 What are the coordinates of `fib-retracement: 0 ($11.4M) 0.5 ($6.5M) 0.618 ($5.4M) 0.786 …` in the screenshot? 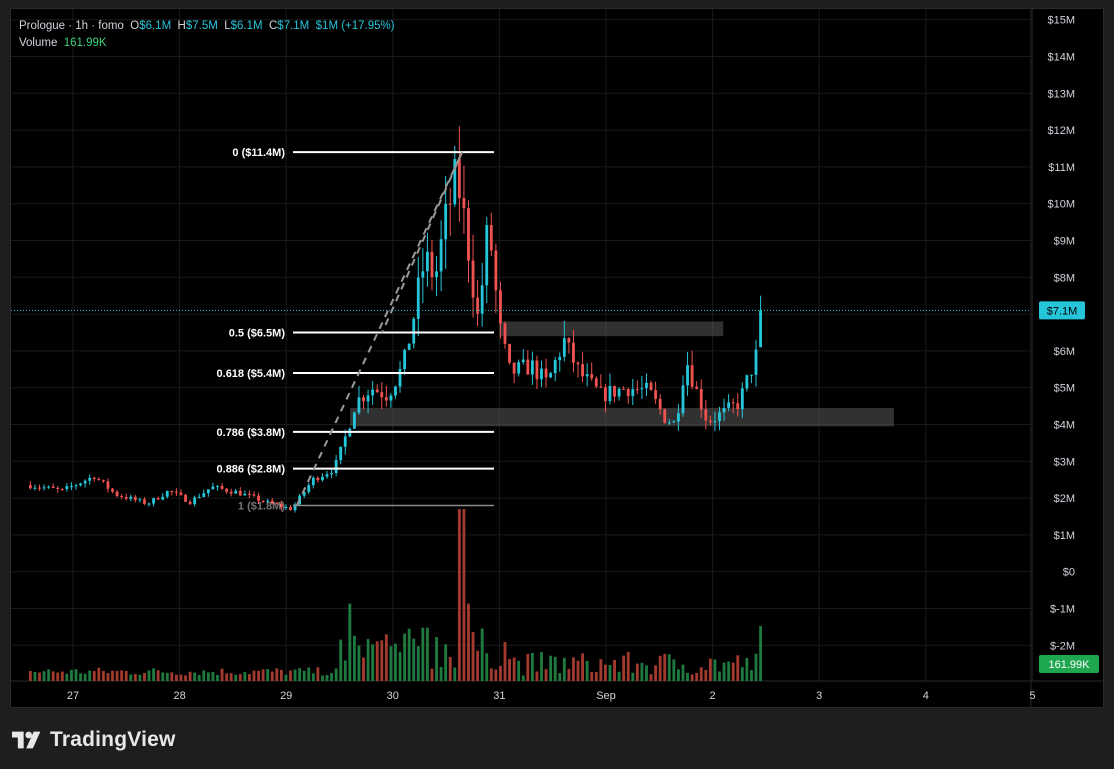 It's located at (355, 329).